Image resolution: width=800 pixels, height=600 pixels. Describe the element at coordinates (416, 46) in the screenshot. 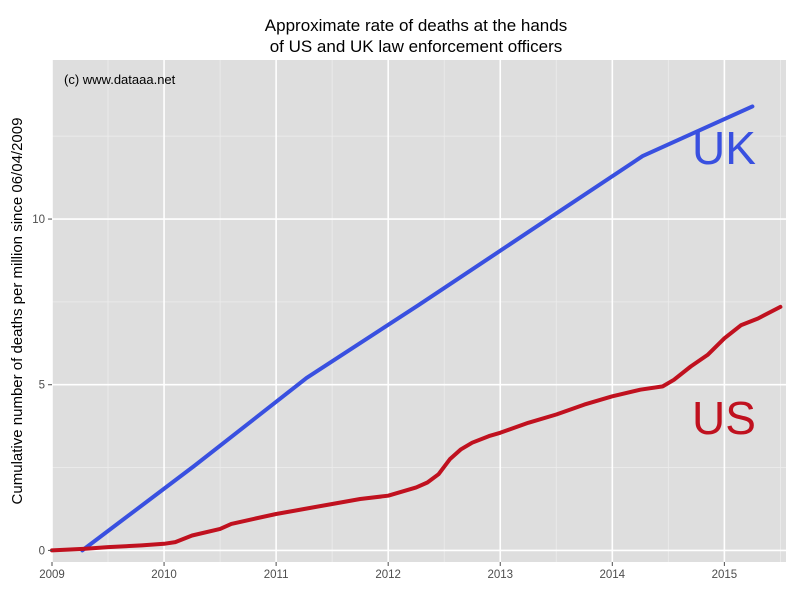

I see `chart-title-line-2: of US and UK law enforcement officers` at that location.